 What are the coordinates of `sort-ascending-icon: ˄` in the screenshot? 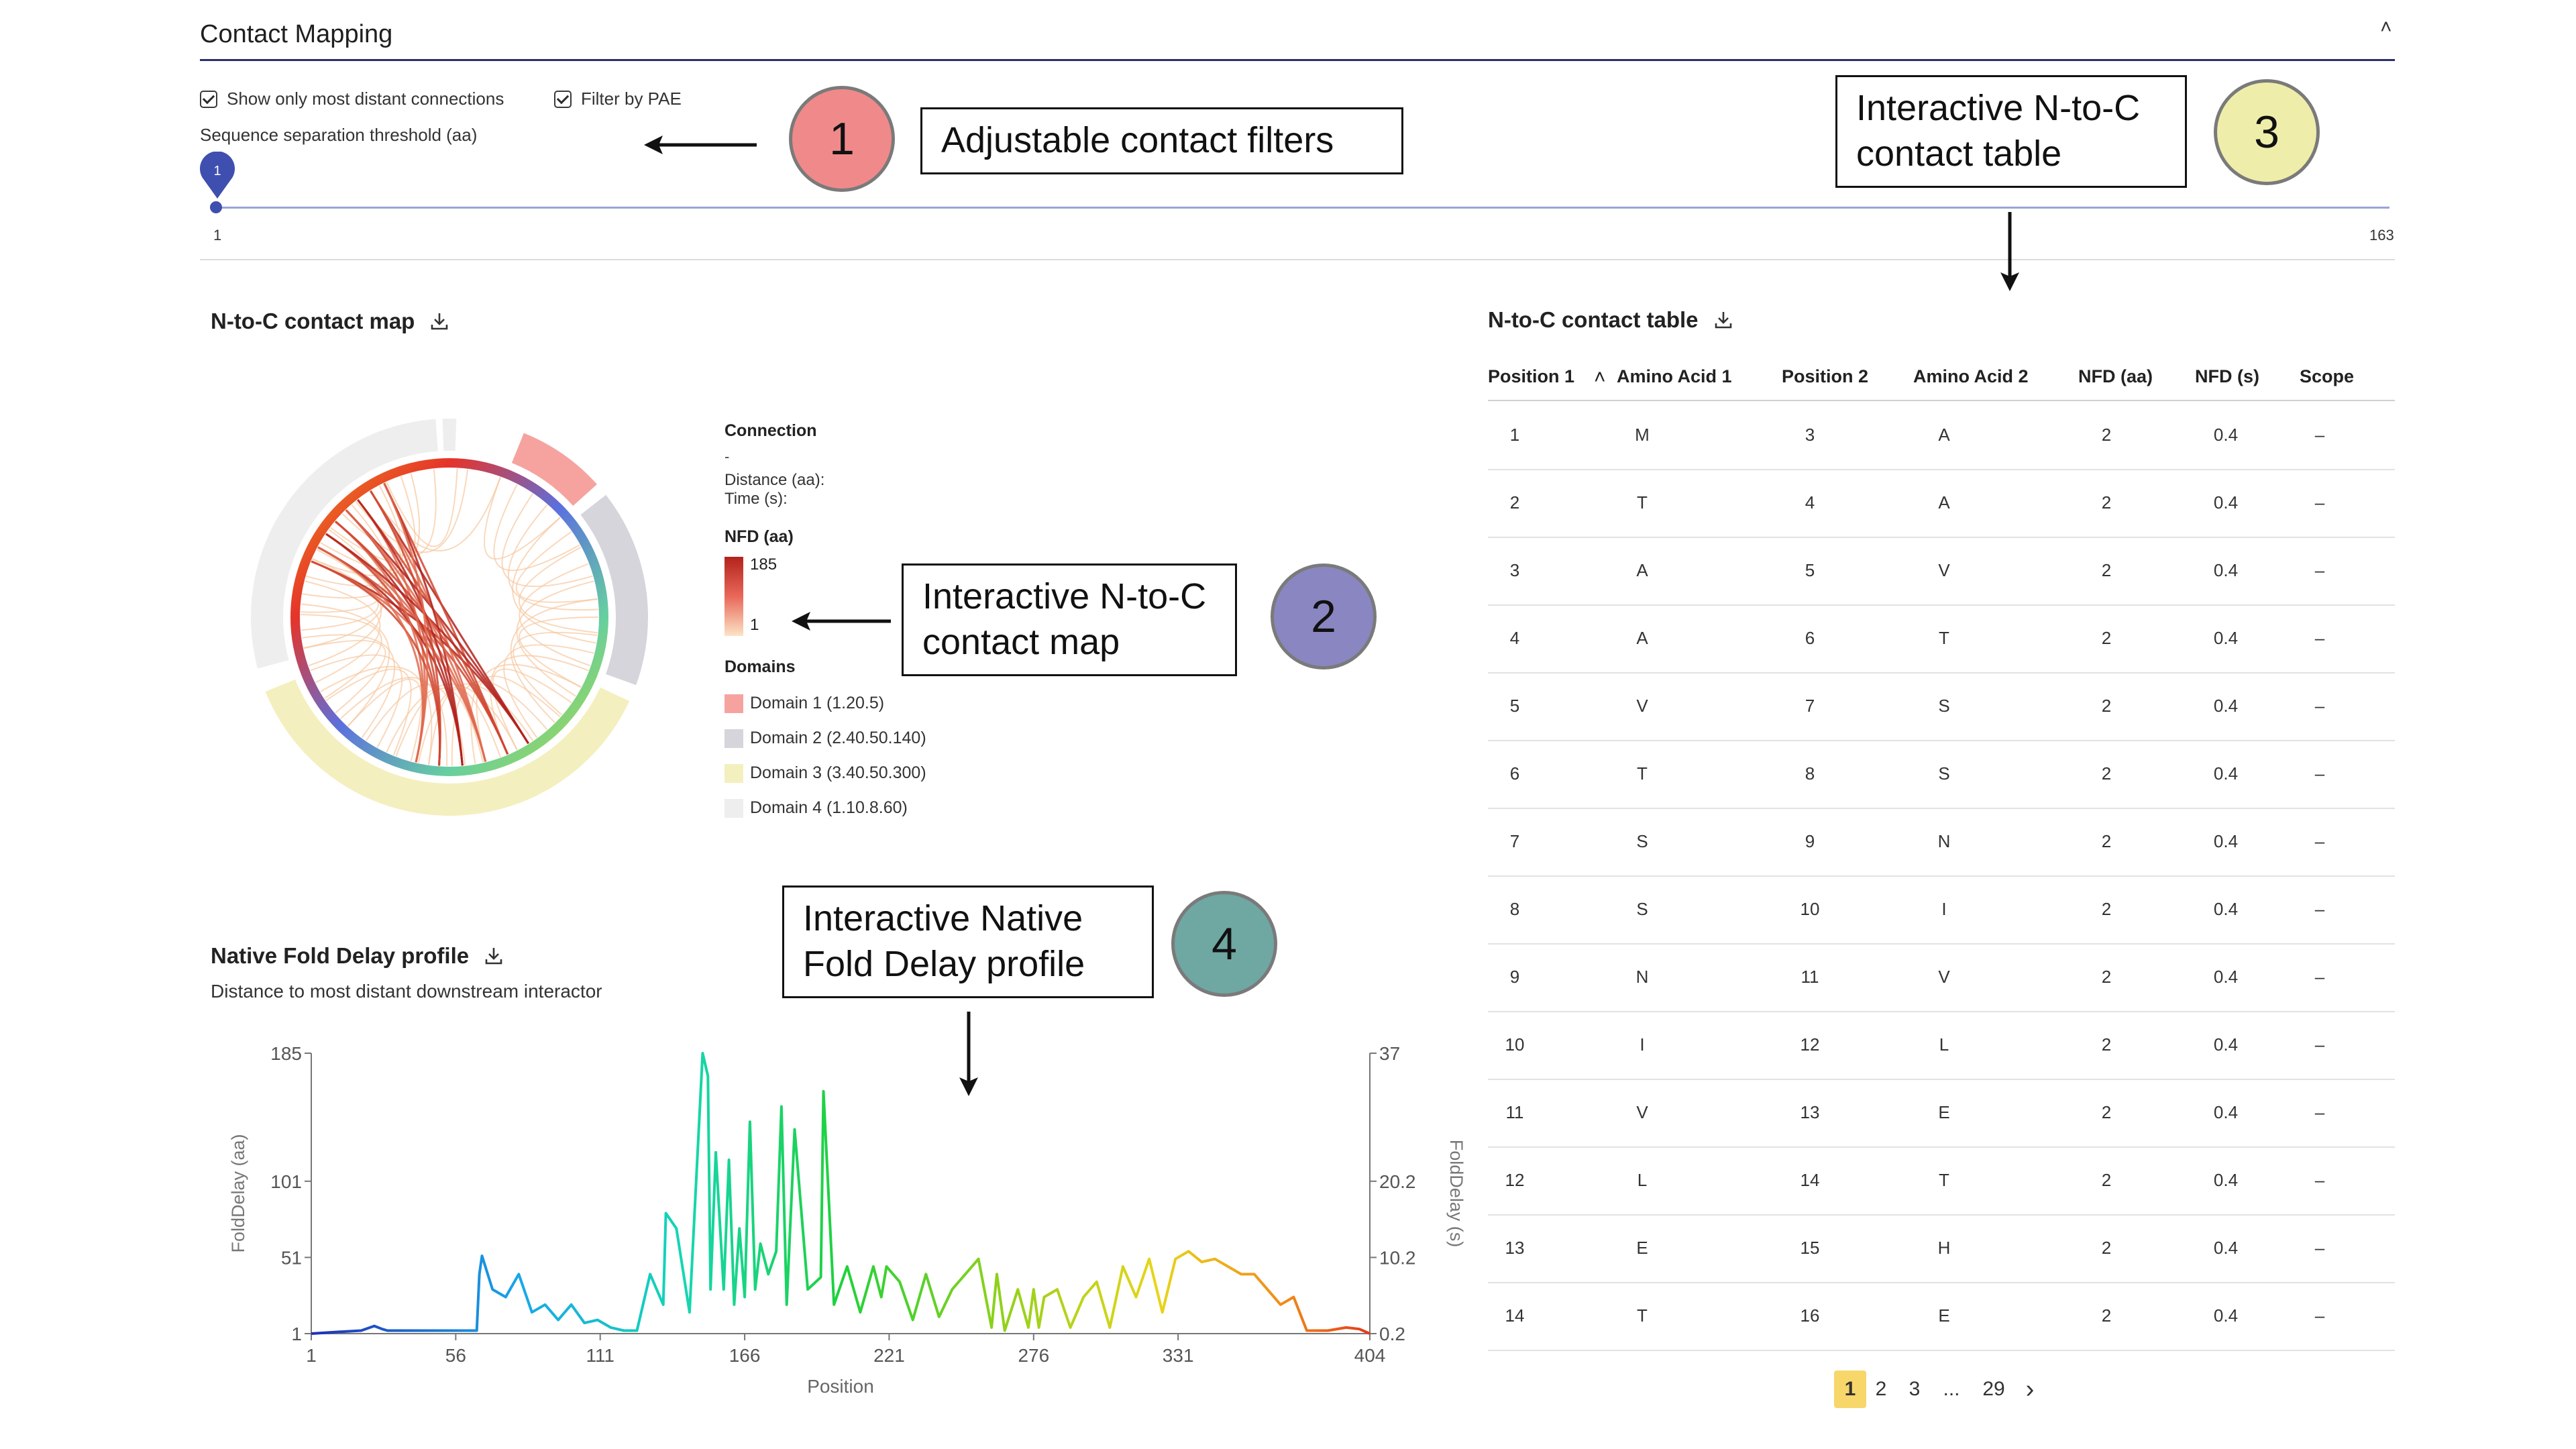 It's located at (1600, 377).